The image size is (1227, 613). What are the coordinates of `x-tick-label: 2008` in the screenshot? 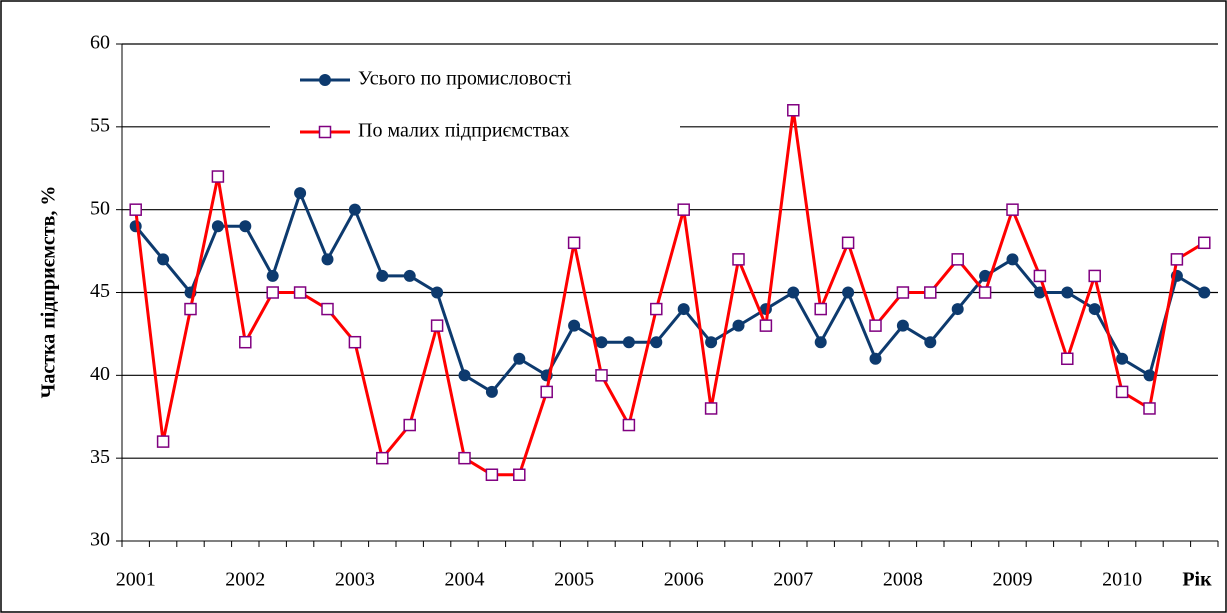 It's located at (903, 580).